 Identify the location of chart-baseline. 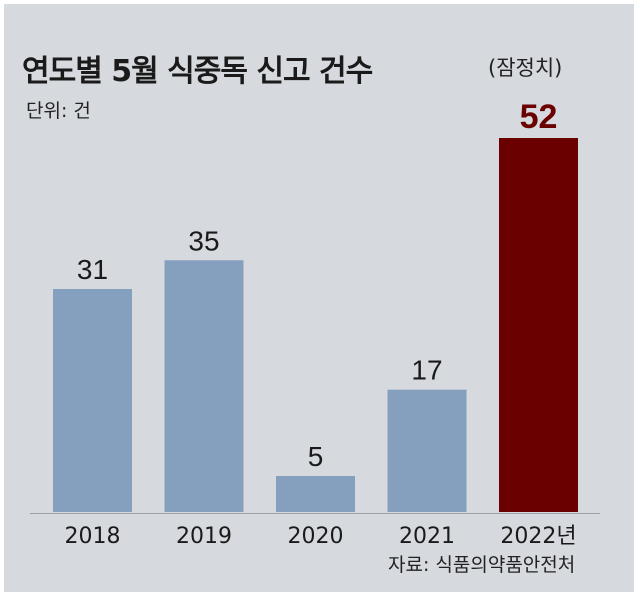
(315, 513).